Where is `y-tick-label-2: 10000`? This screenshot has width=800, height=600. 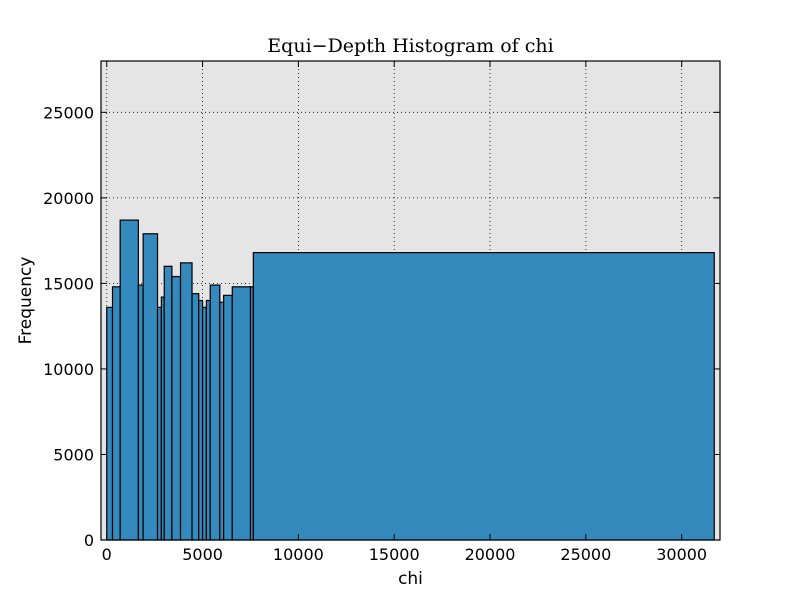 y-tick-label-2: 10000 is located at coordinates (68, 369).